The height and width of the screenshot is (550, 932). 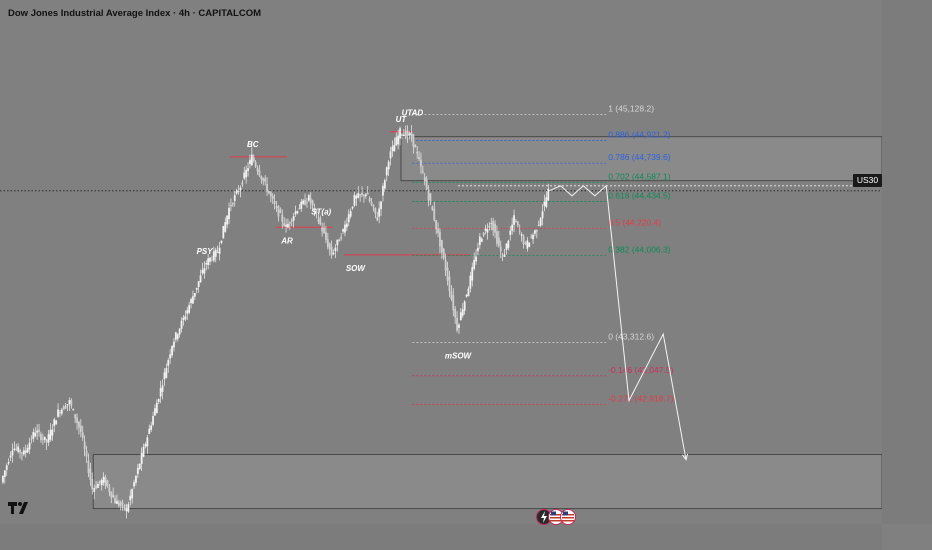 I want to click on fib-label--0.272: -0.272 (42,818.7), so click(x=640, y=399).